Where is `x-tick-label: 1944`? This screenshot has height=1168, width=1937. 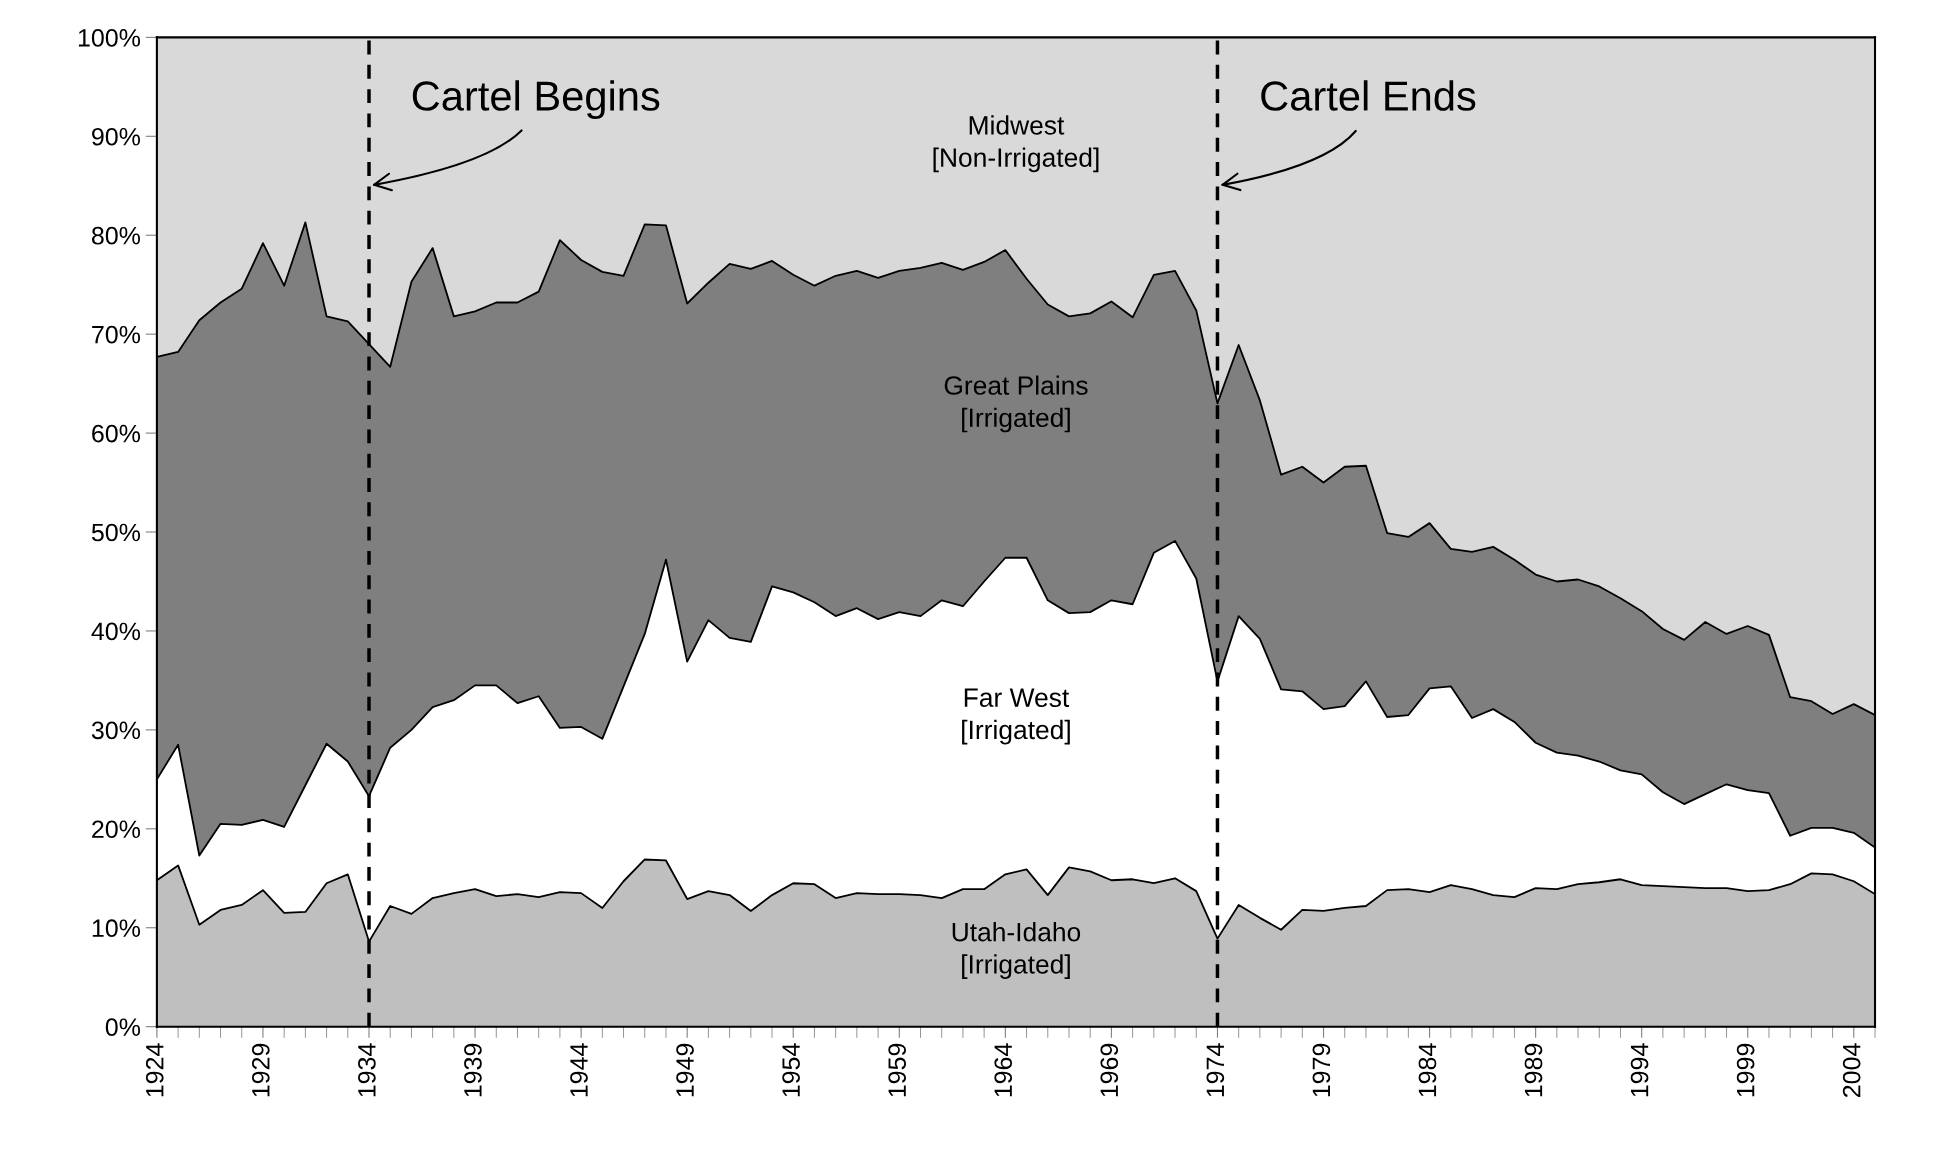 x-tick-label: 1944 is located at coordinates (579, 1070).